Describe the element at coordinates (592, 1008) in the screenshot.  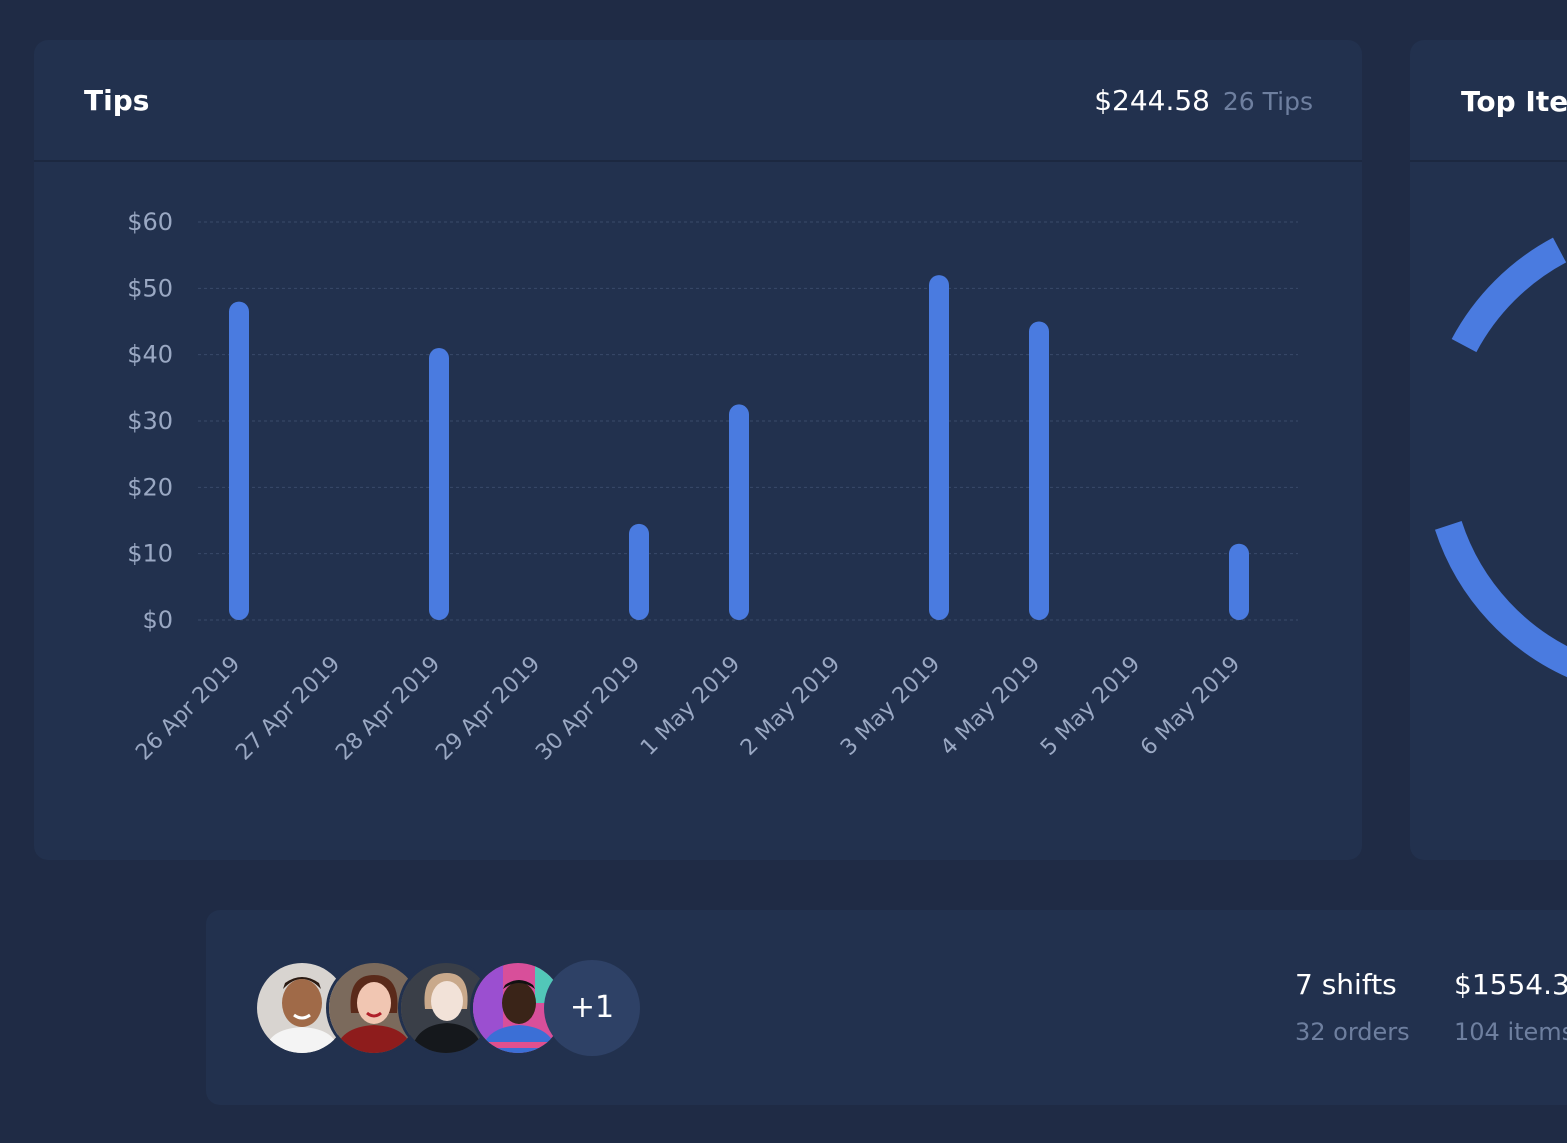
I see `more-members-badge: +1` at that location.